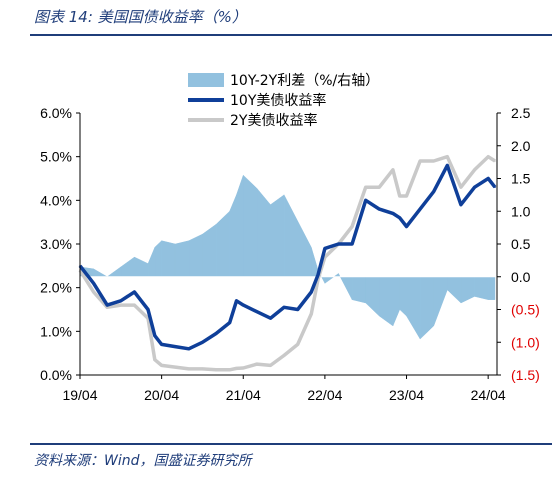  I want to click on right-tick-label: (0.5), so click(525, 310).